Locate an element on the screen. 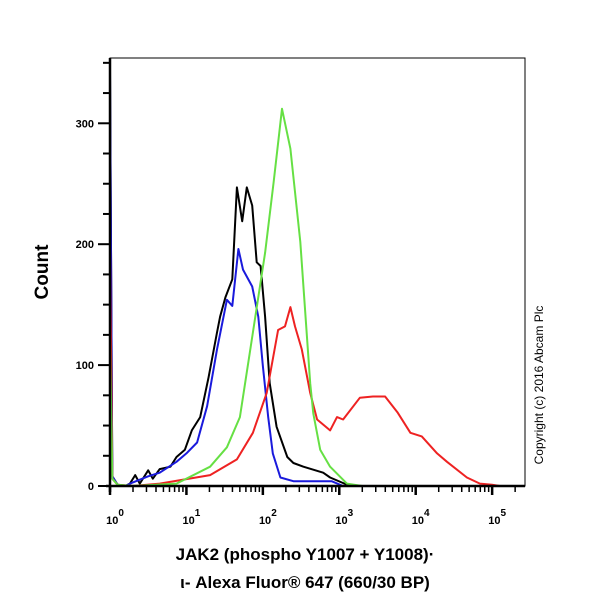 This screenshot has width=600, height=600. x-tick-exponent: 3 is located at coordinates (351, 513).